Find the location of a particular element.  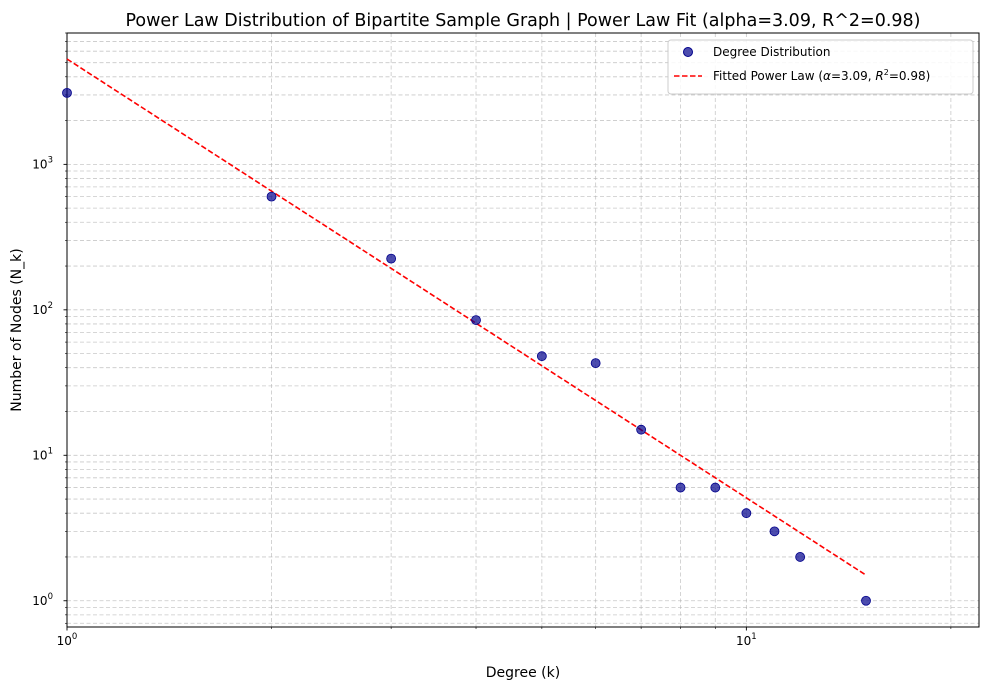

x-axis-title: Degree (k) is located at coordinates (523, 673).